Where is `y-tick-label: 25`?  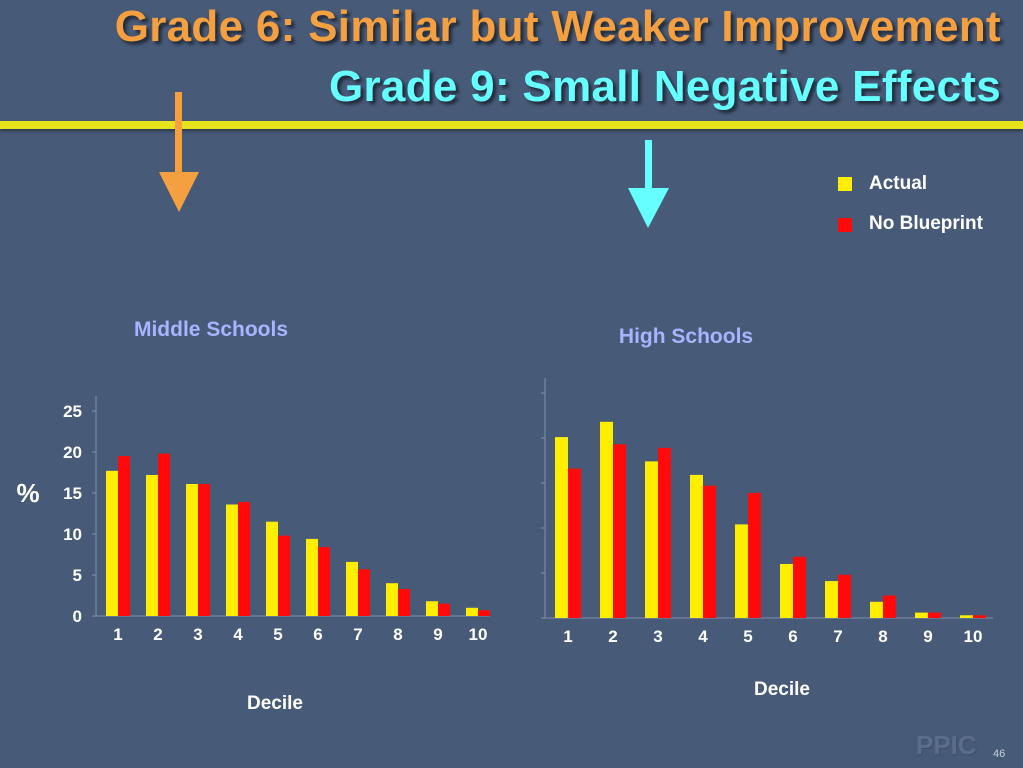 y-tick-label: 25 is located at coordinates (72, 411).